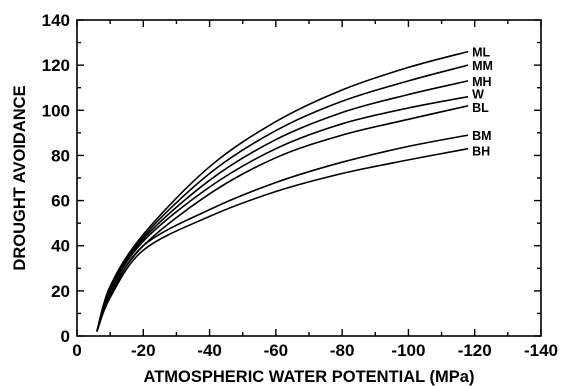  I want to click on series-label-ml: ML, so click(481, 53).